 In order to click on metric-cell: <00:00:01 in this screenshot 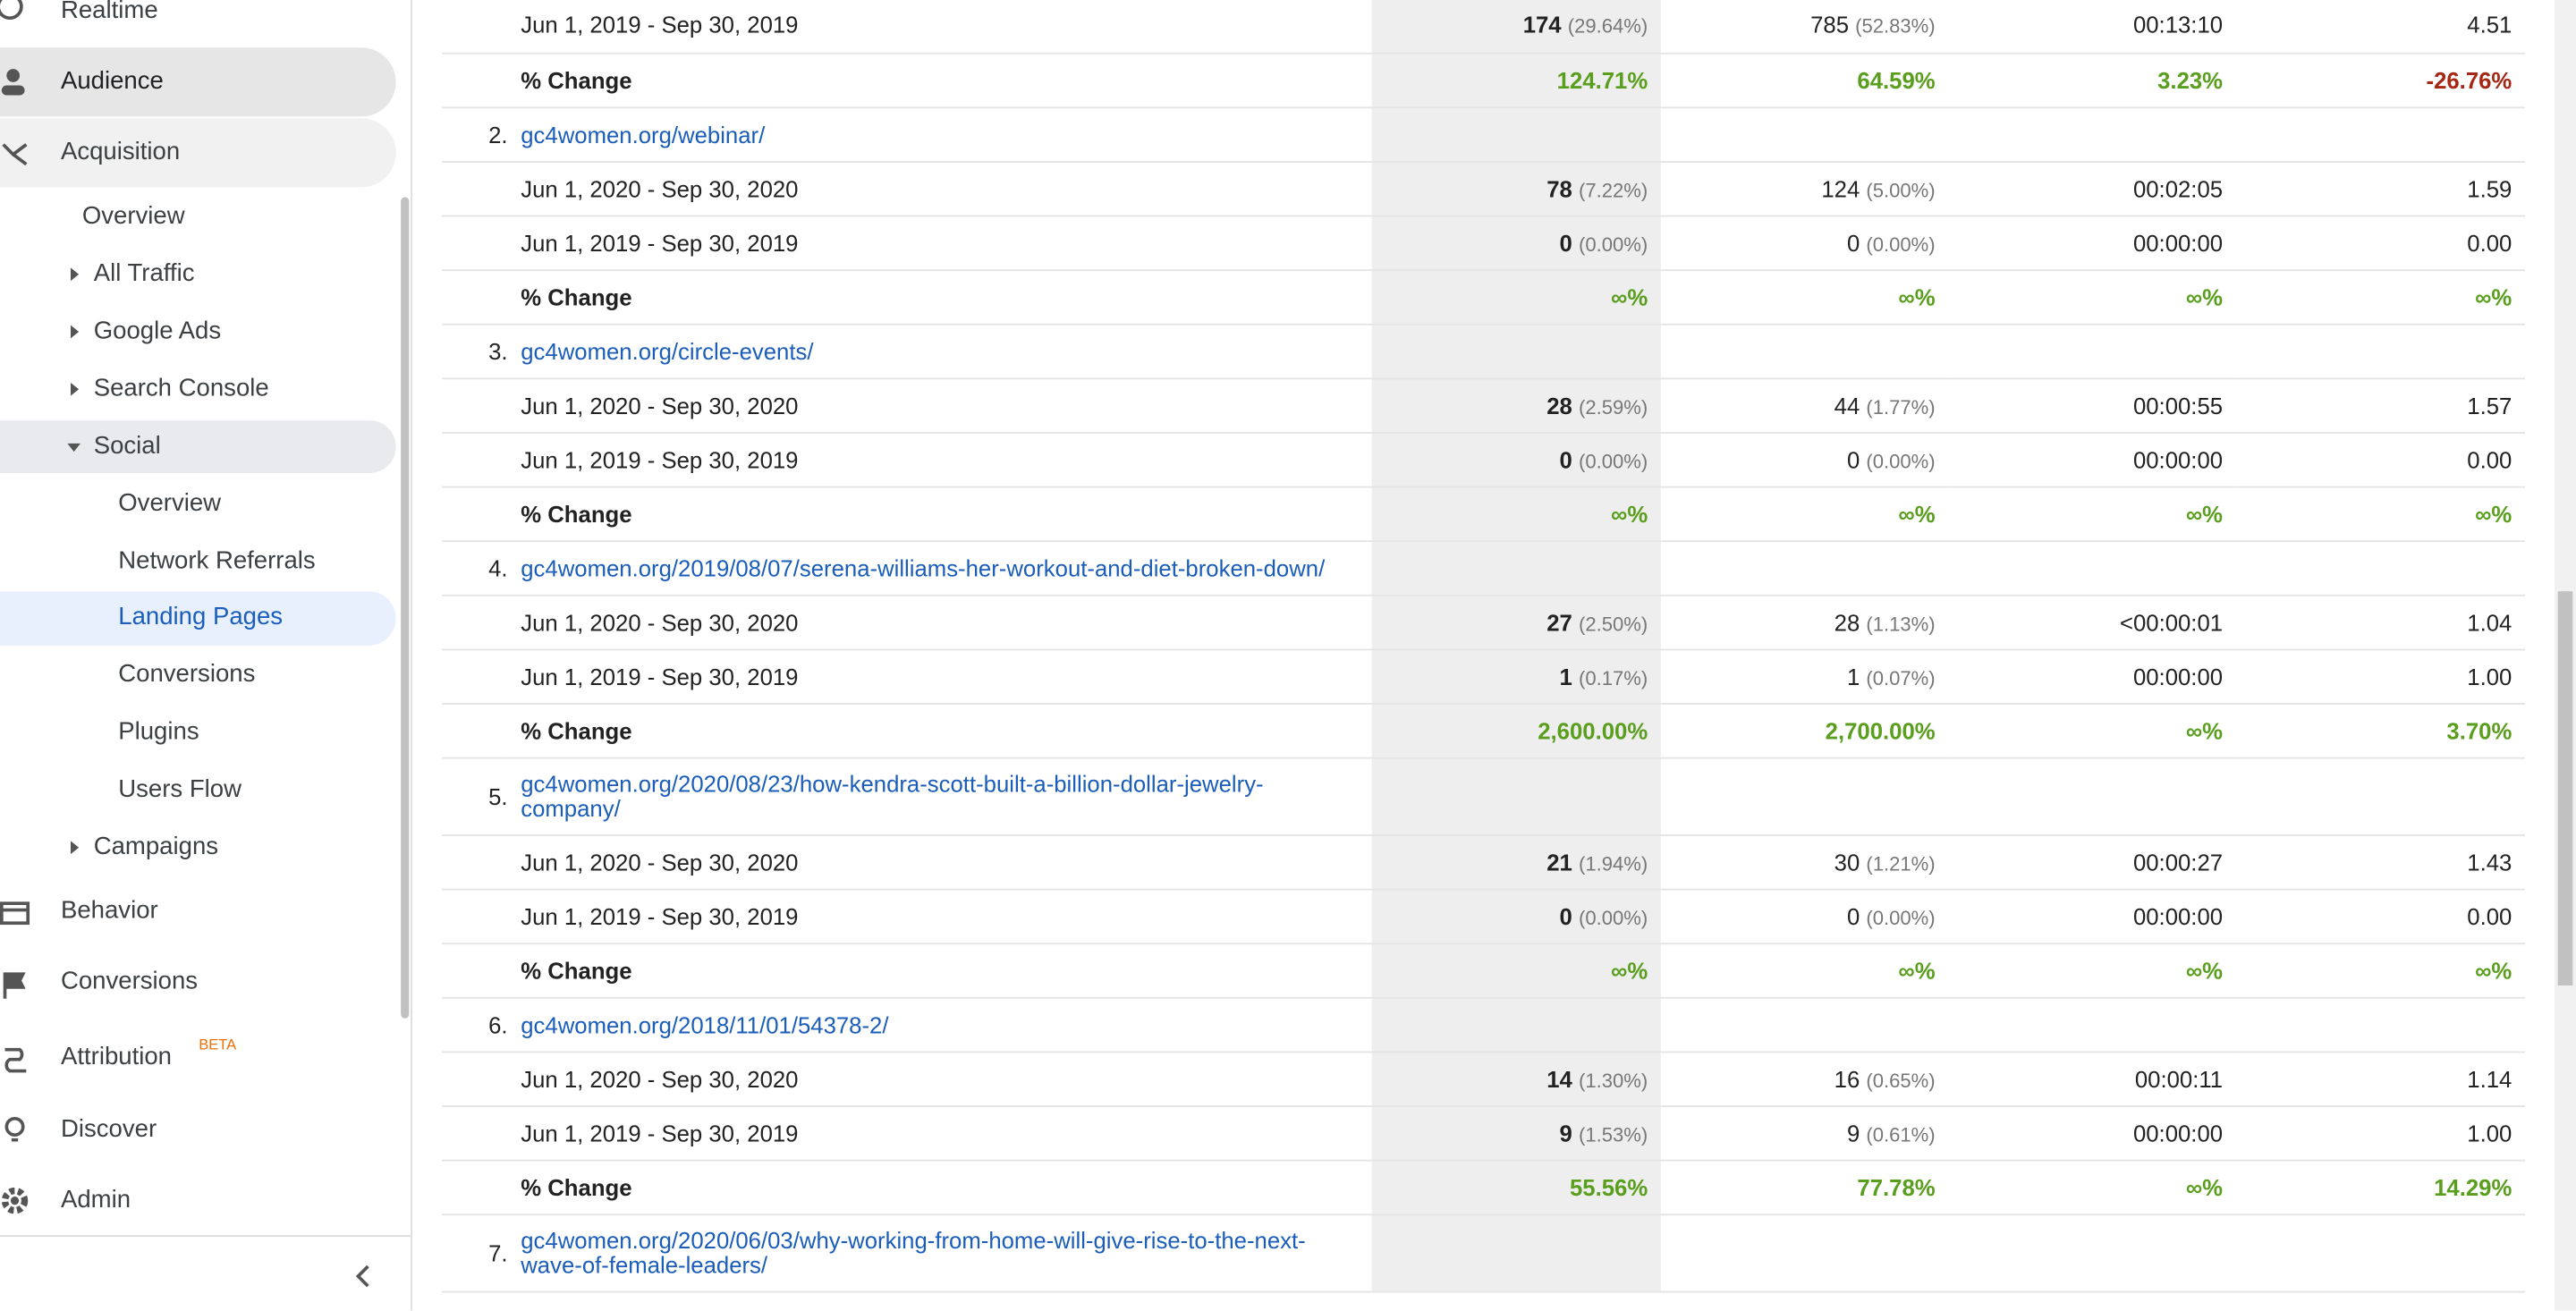, I will do `click(2092, 622)`.